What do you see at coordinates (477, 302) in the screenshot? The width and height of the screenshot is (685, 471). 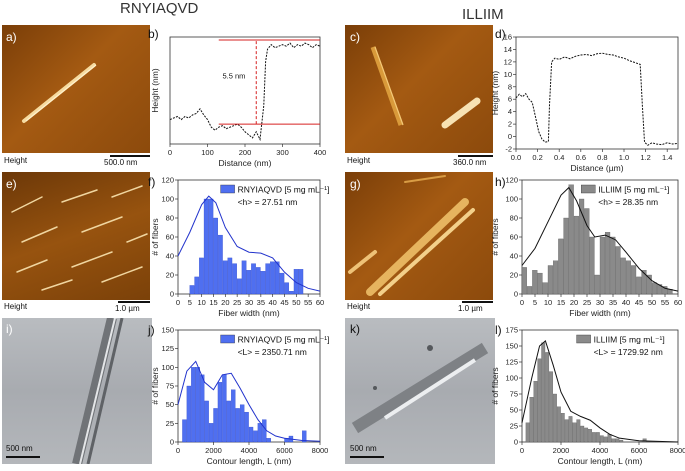 I see `scale-bar-g` at bounding box center [477, 302].